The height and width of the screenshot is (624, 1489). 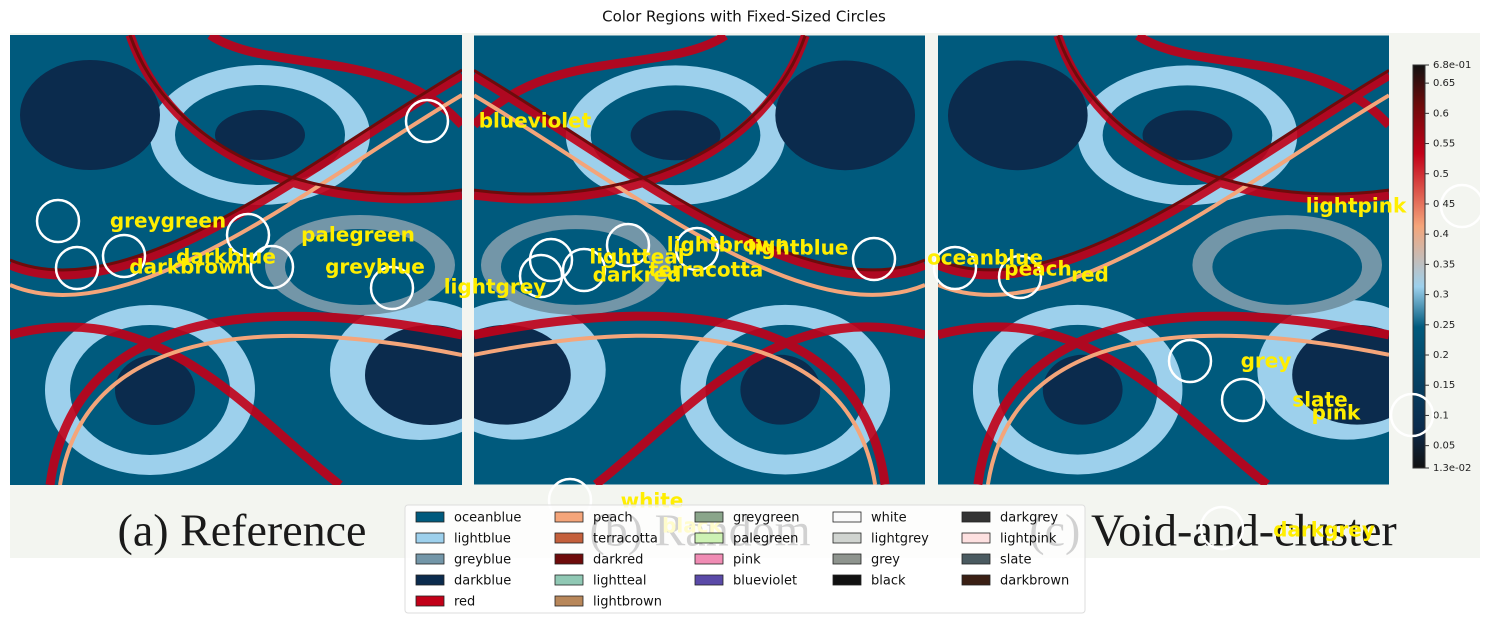 What do you see at coordinates (985, 258) in the screenshot?
I see `annotation-label: oceanblue` at bounding box center [985, 258].